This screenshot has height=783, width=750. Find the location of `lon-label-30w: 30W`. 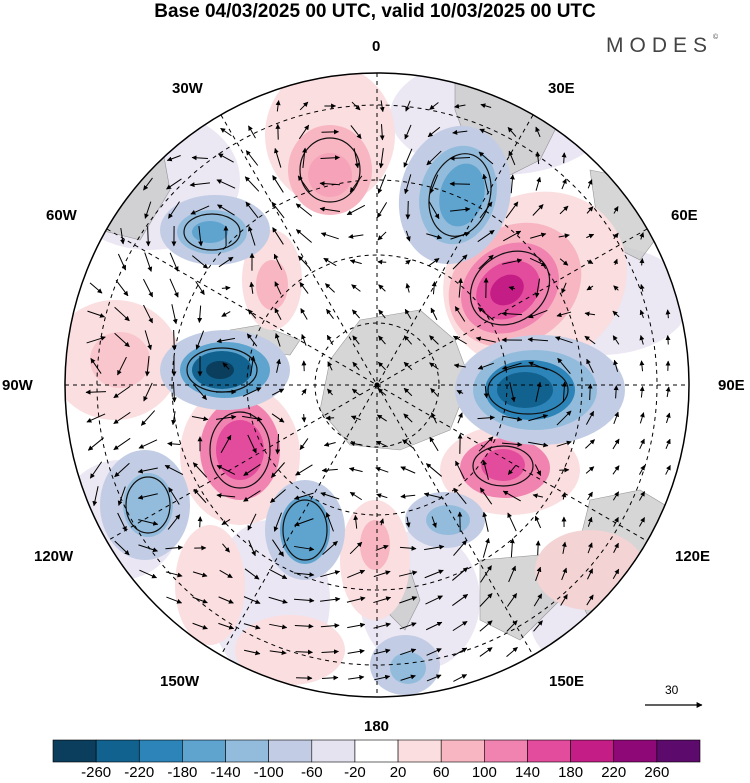

lon-label-30w: 30W is located at coordinates (187, 88).